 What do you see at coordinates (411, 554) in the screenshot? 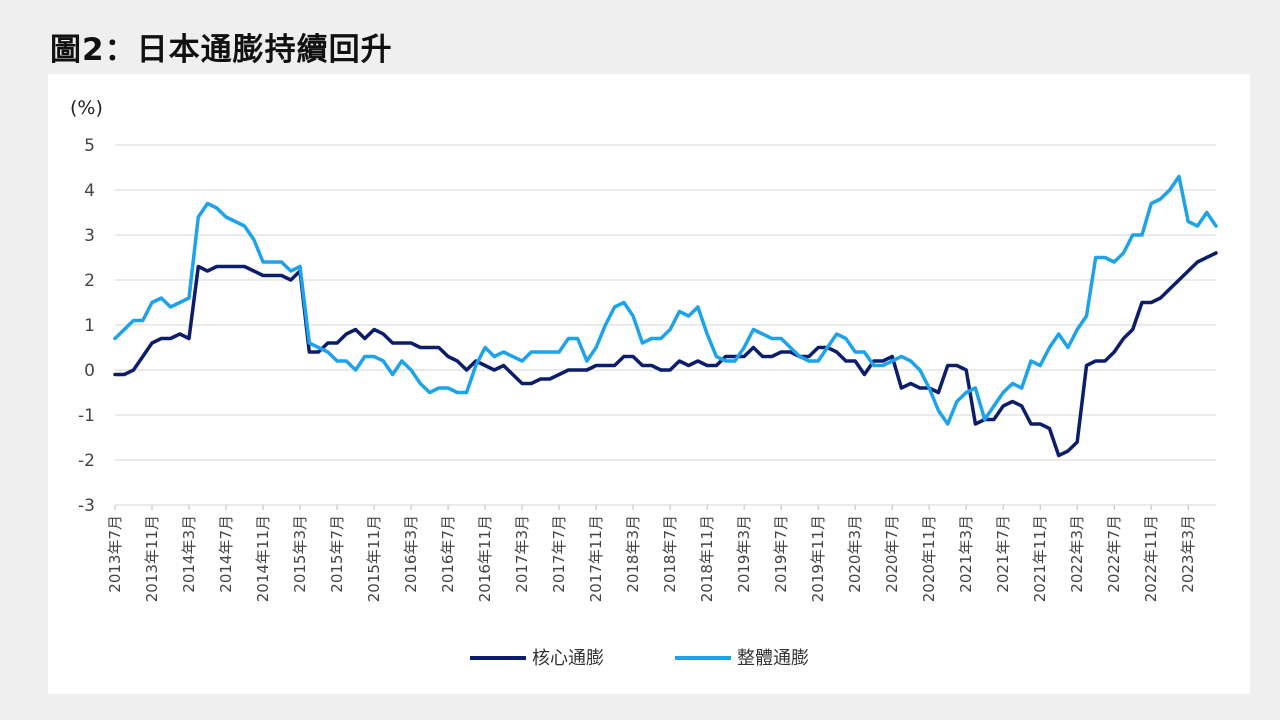
I see `x-tick-label: 2016年3月` at bounding box center [411, 554].